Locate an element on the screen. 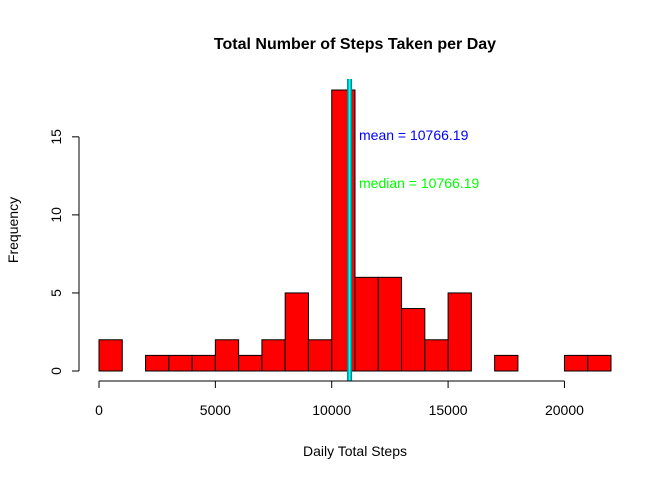 The width and height of the screenshot is (672, 480). y-tick-label: 10 is located at coordinates (56, 215).